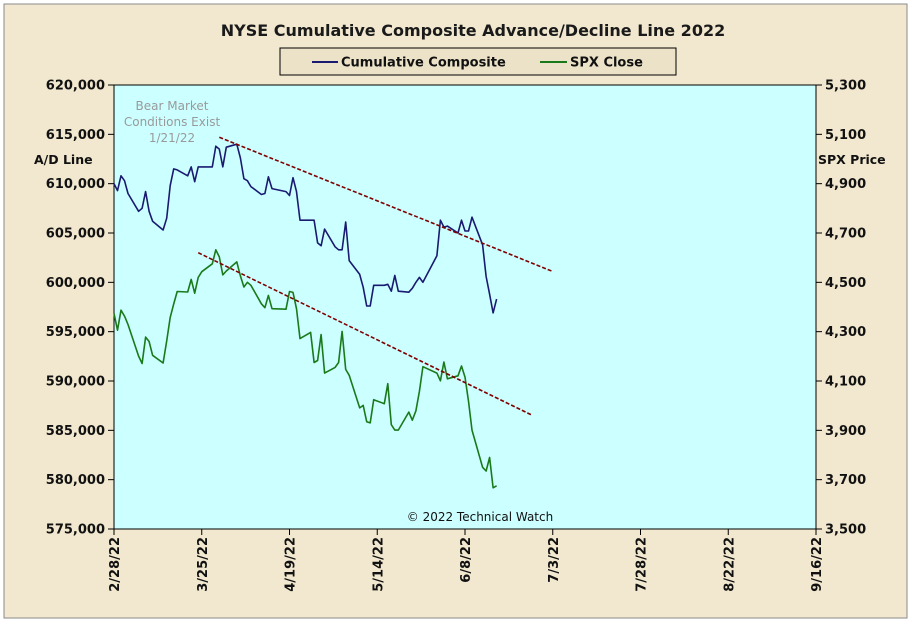 This screenshot has width=911, height=628. Describe the element at coordinates (291, 564) in the screenshot. I see `x-tick-label-2: 4/19/22` at that location.